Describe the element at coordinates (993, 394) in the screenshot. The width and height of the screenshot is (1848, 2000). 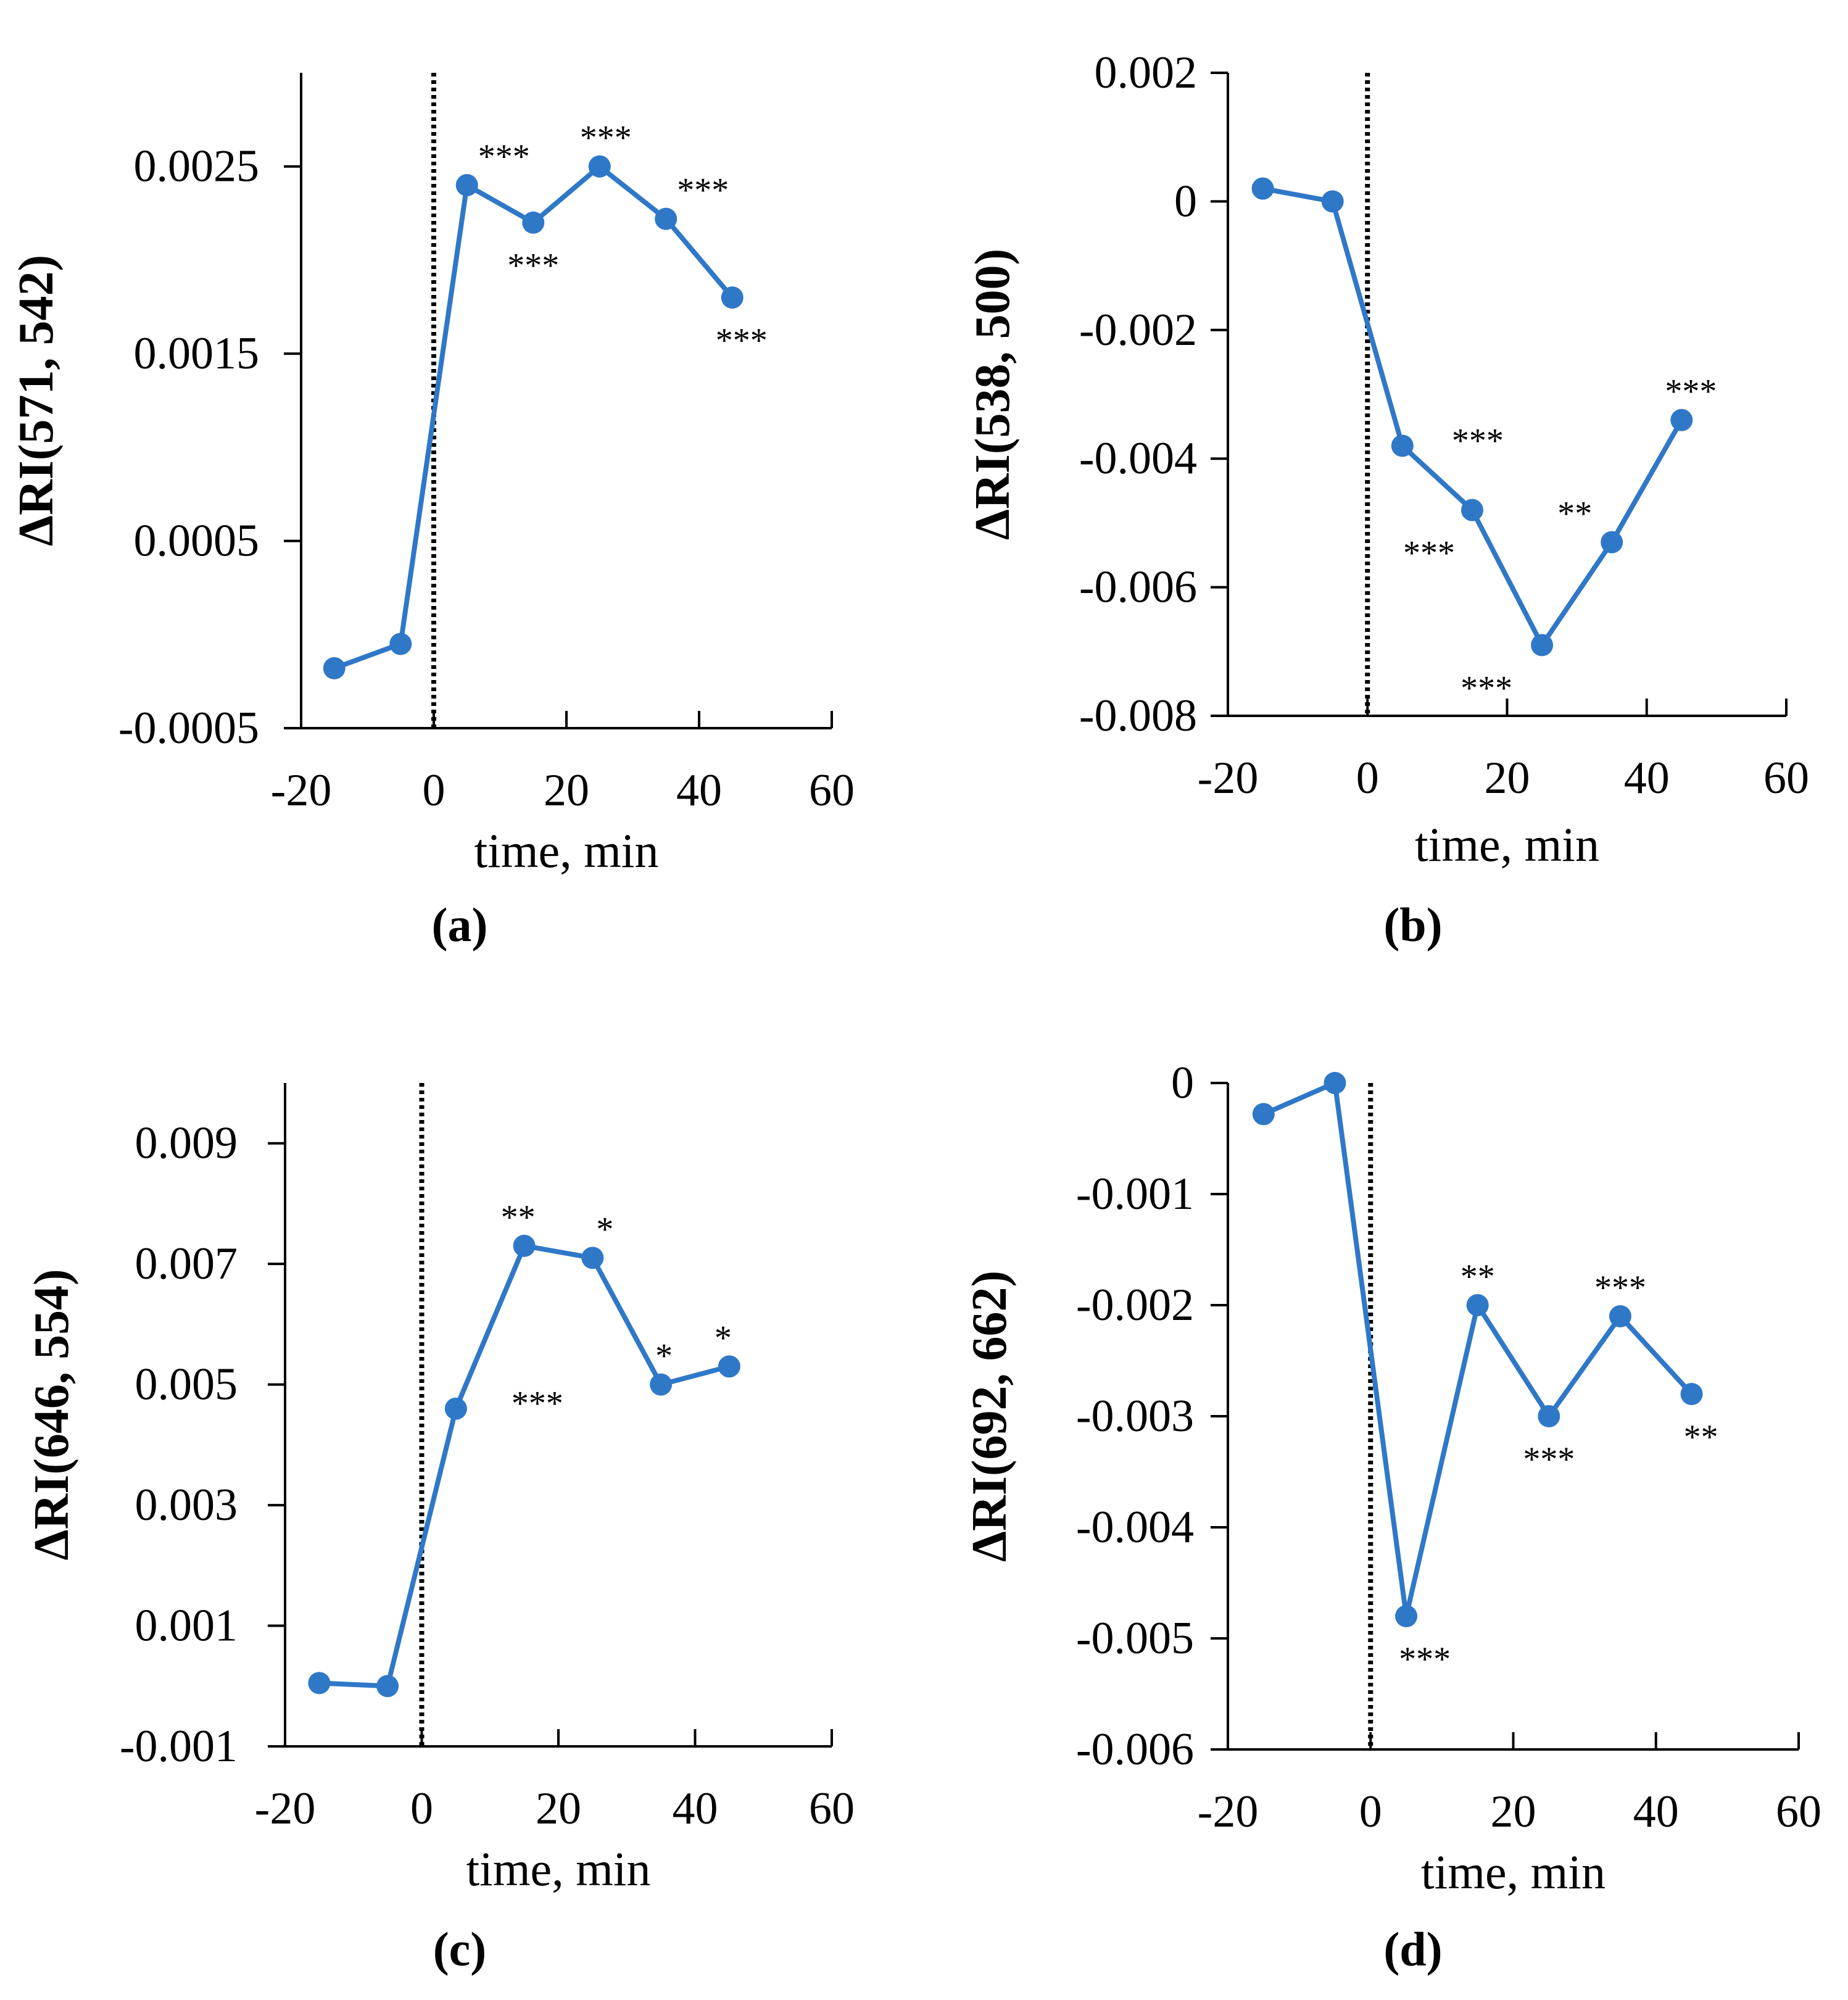
I see `y-axis-title: ΔRI(538, 500)` at that location.